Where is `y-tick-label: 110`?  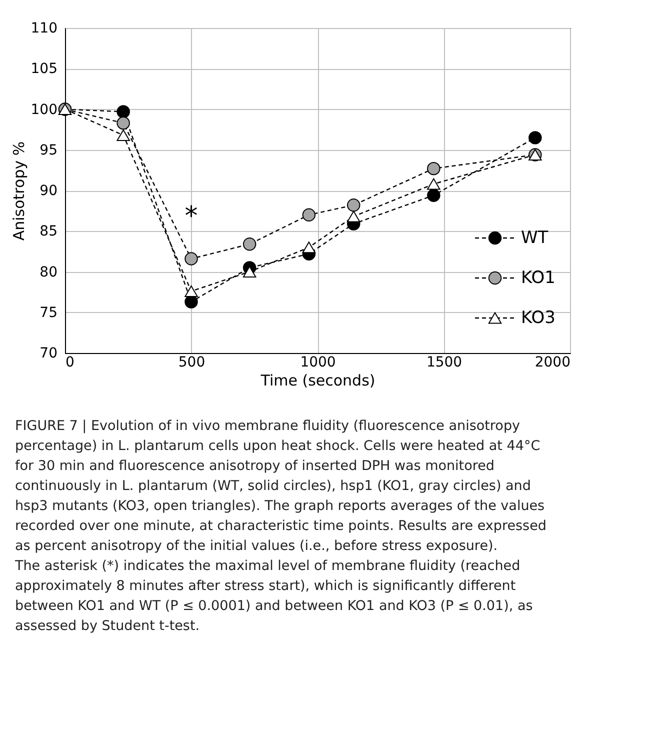 y-tick-label: 110 is located at coordinates (44, 28).